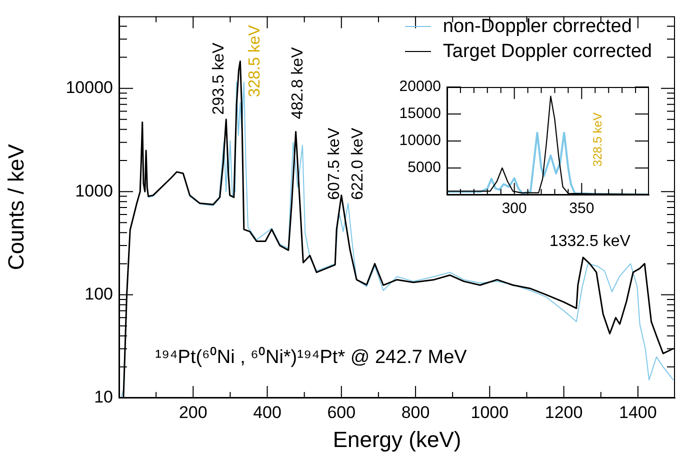  What do you see at coordinates (415, 412) in the screenshot?
I see `x-tick-label: 800` at bounding box center [415, 412].